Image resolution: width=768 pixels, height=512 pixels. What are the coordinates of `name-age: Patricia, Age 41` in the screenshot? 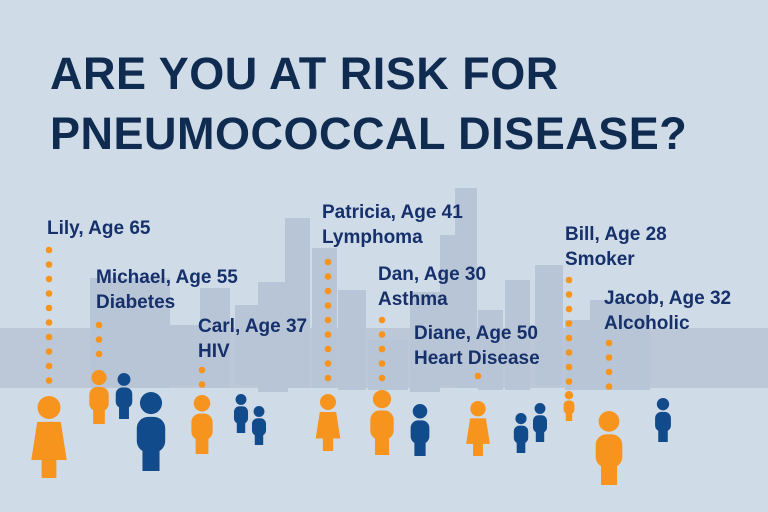 It's located at (392, 212).